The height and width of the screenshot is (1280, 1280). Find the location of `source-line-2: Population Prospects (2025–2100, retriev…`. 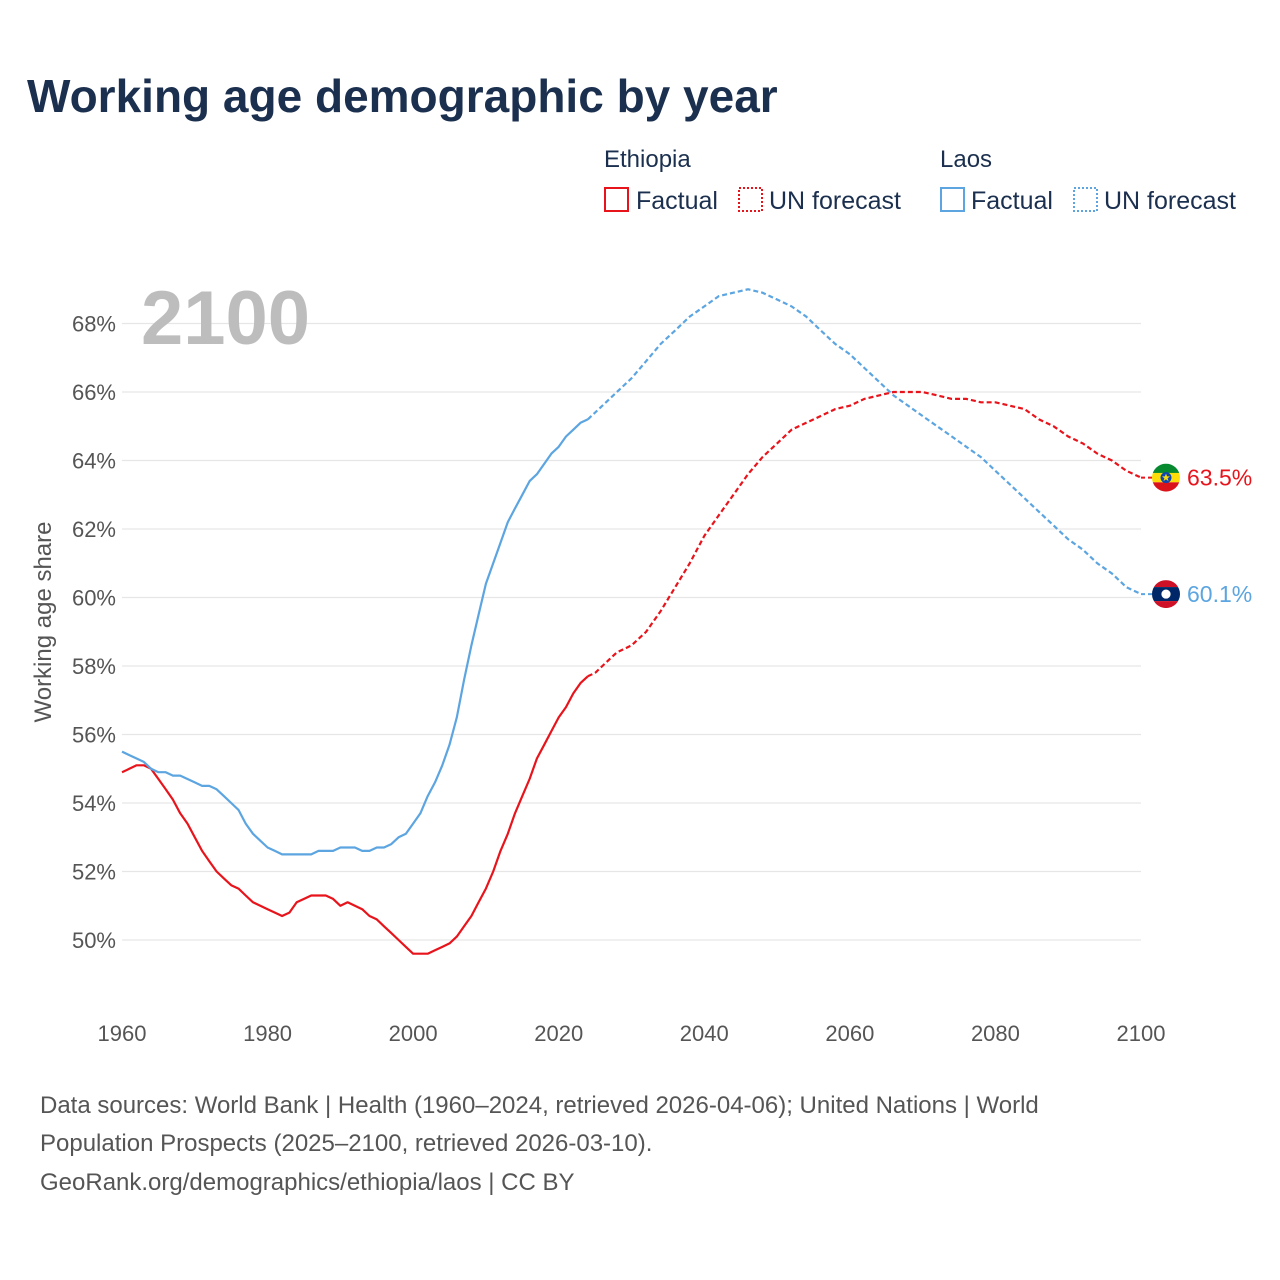

source-line-2: Population Prospects (2025–2100, retriev… is located at coordinates (346, 1143).